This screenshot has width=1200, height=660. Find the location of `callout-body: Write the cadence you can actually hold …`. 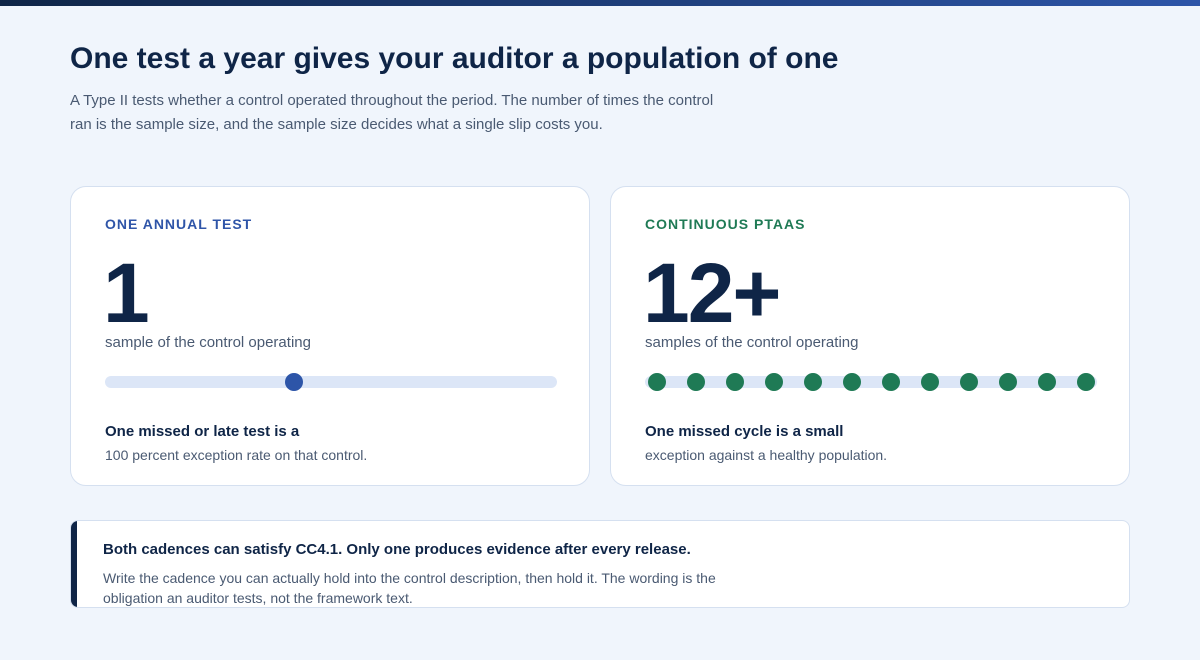

callout-body: Write the cadence you can actually hold … is located at coordinates (409, 588).